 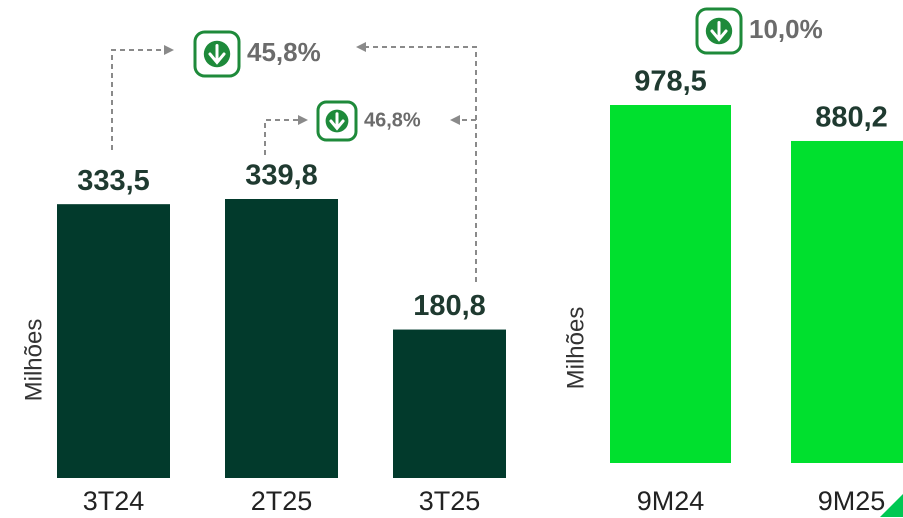 I want to click on value-label: 880,2, so click(x=851, y=118).